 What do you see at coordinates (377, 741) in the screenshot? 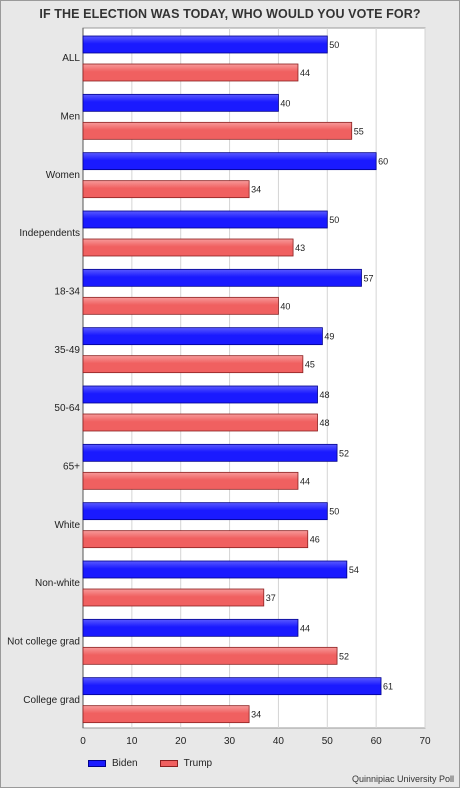
I see `x-tick-60: 60` at bounding box center [377, 741].